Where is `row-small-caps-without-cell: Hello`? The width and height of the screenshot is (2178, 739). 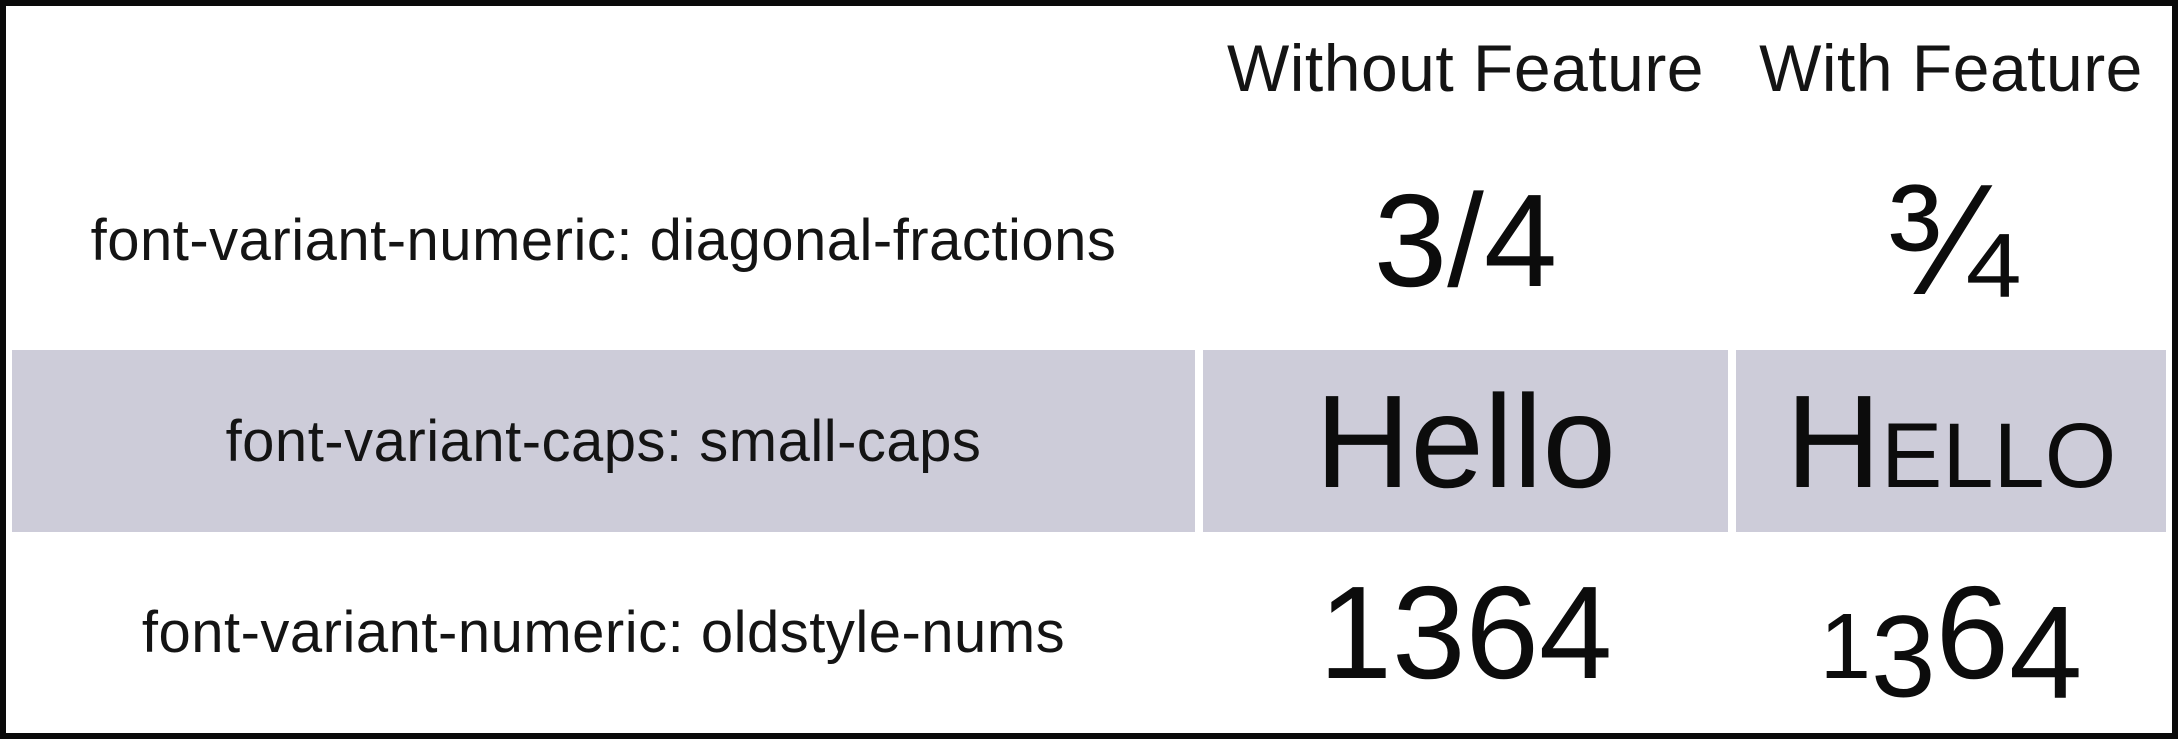 row-small-caps-without-cell: Hello is located at coordinates (1465, 441).